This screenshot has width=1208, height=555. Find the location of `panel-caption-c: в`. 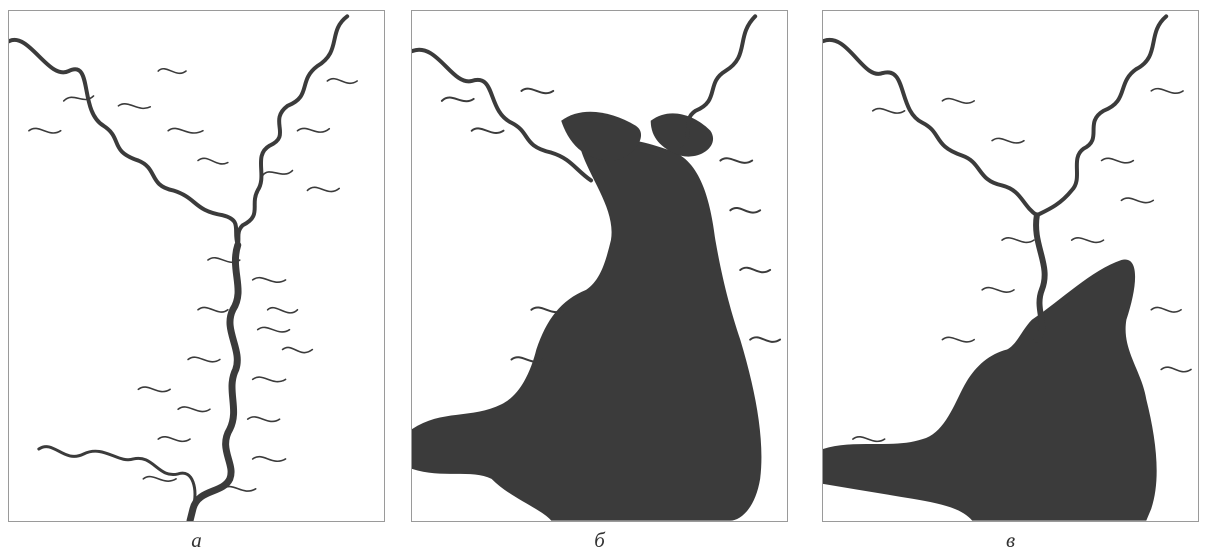

panel-caption-c: в is located at coordinates (1010, 540).